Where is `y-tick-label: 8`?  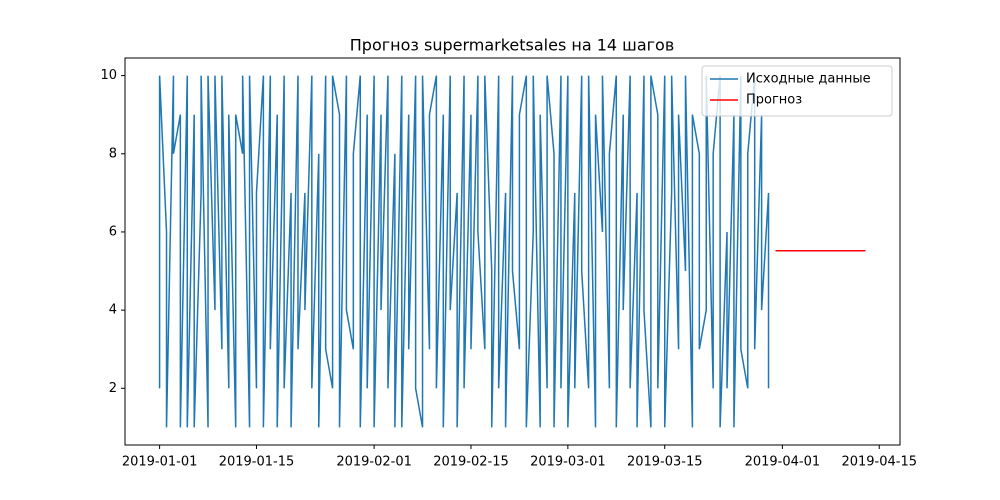 y-tick-label: 8 is located at coordinates (113, 153).